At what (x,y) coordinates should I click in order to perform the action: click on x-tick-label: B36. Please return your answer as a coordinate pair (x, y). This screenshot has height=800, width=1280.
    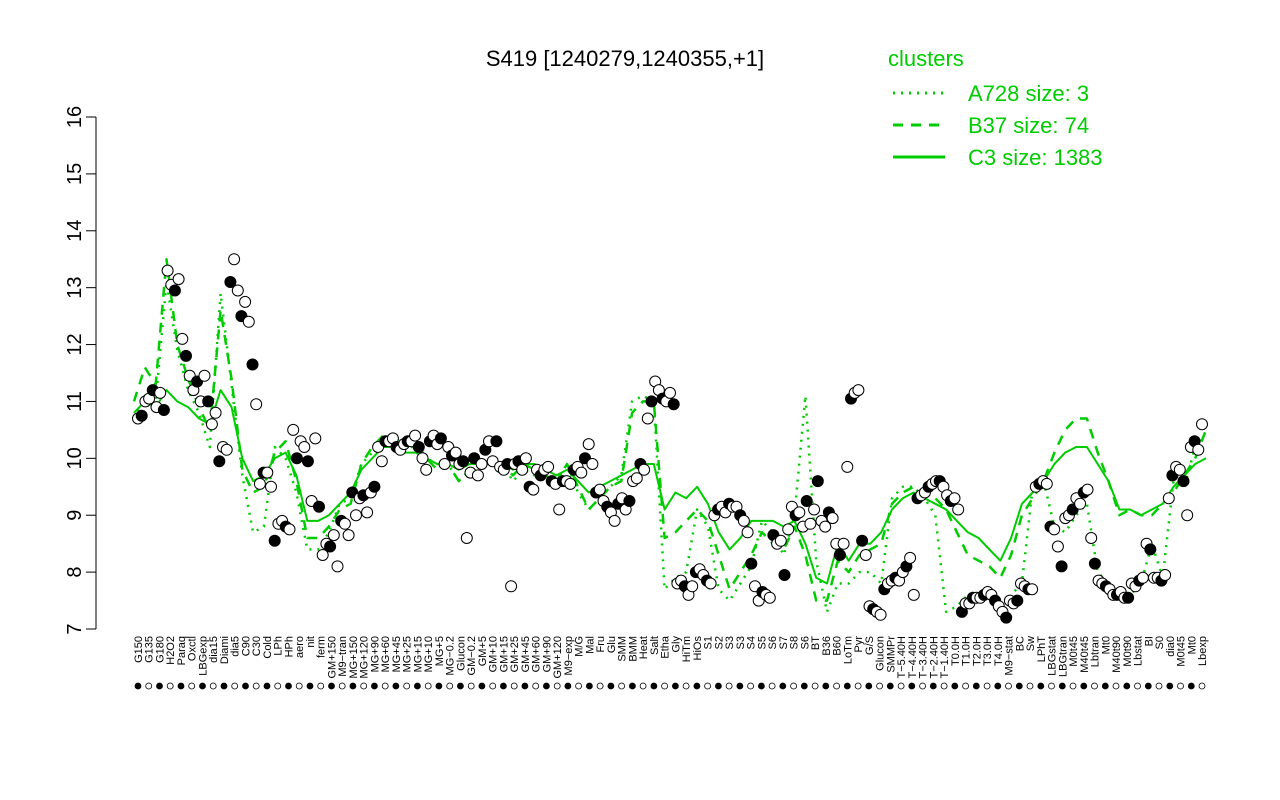
    Looking at the image, I should click on (827, 646).